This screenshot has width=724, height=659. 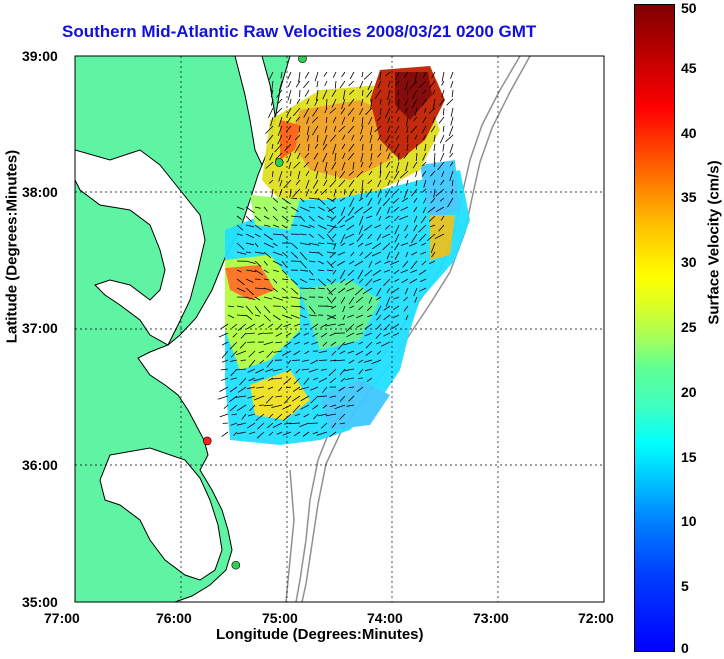 What do you see at coordinates (40, 192) in the screenshot?
I see `y-tick-label: 38:00` at bounding box center [40, 192].